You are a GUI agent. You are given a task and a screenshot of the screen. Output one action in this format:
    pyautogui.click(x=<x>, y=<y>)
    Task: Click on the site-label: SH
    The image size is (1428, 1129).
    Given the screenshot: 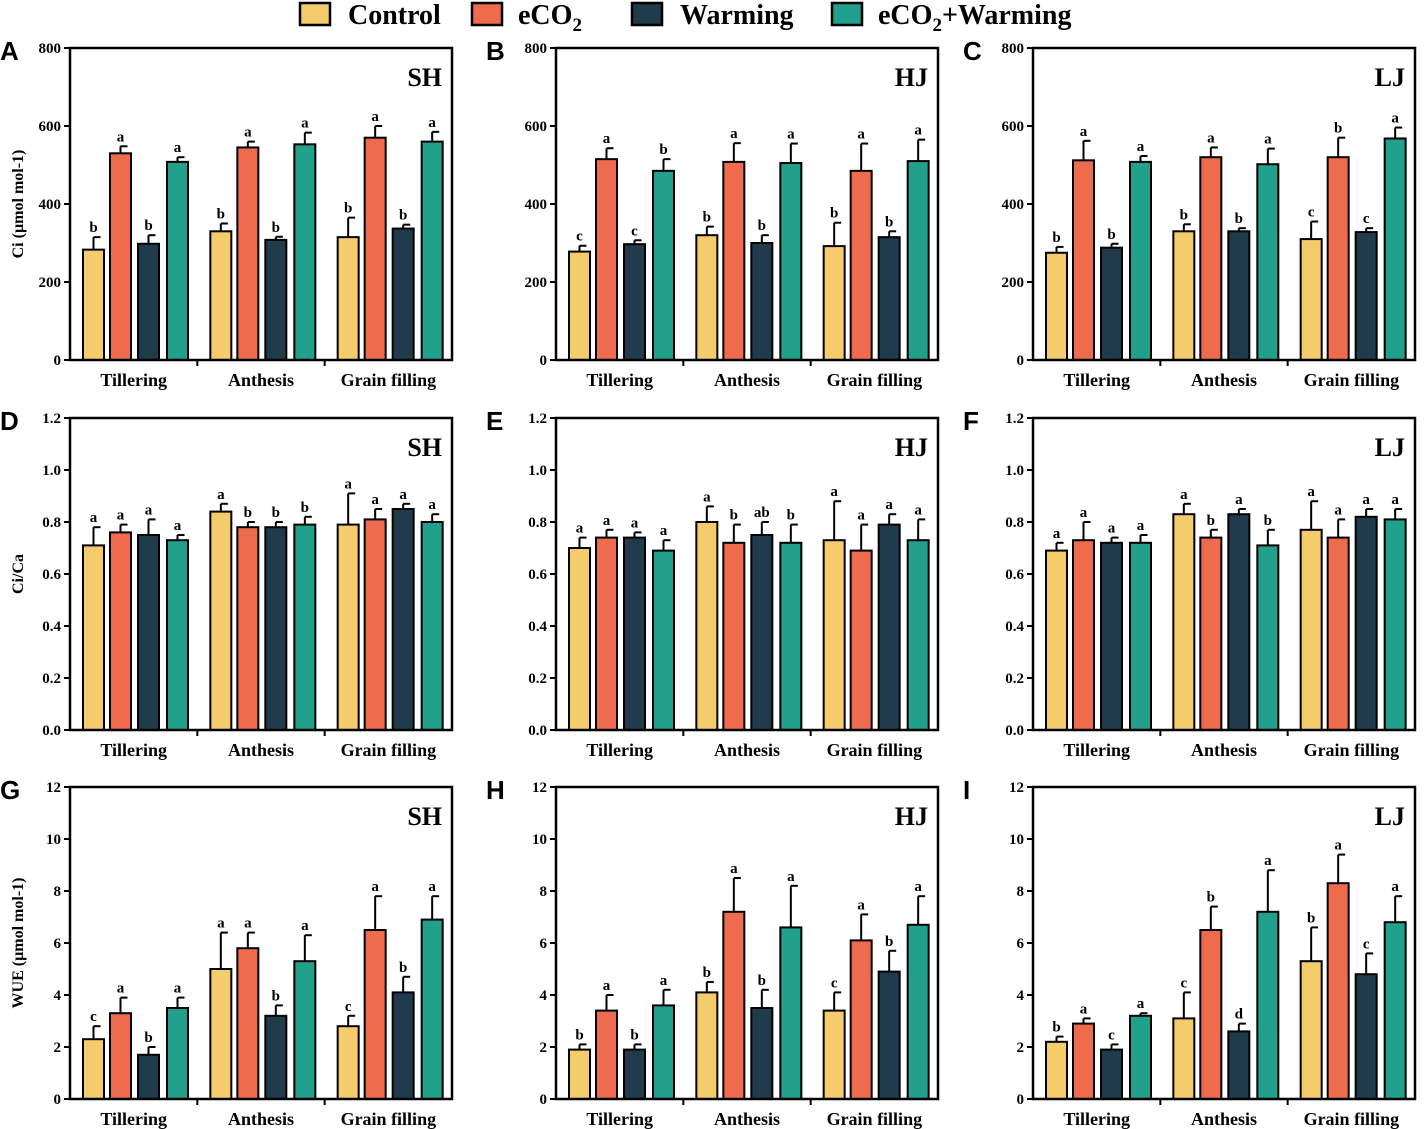 What is the action you would take?
    pyautogui.click(x=424, y=447)
    